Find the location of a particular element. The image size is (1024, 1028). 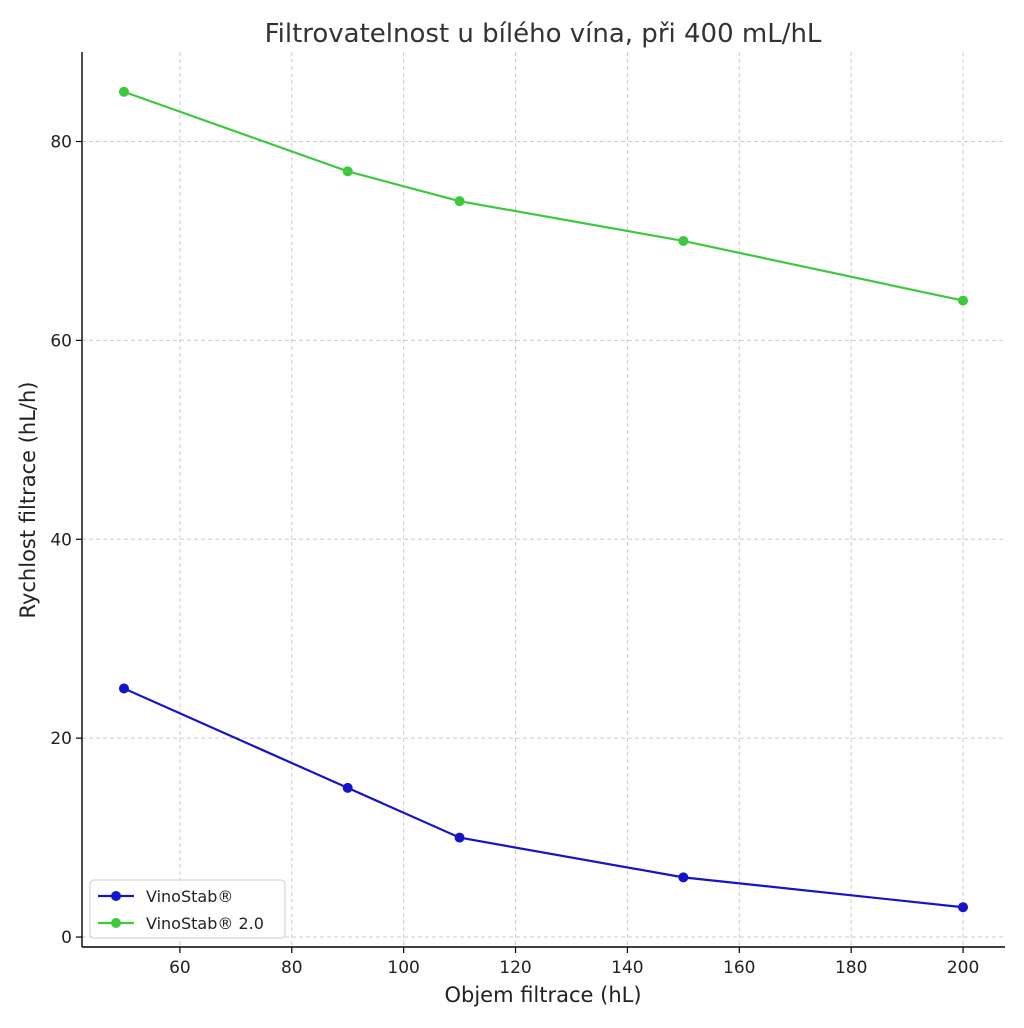

y-tick-label: 40 is located at coordinates (61, 540).